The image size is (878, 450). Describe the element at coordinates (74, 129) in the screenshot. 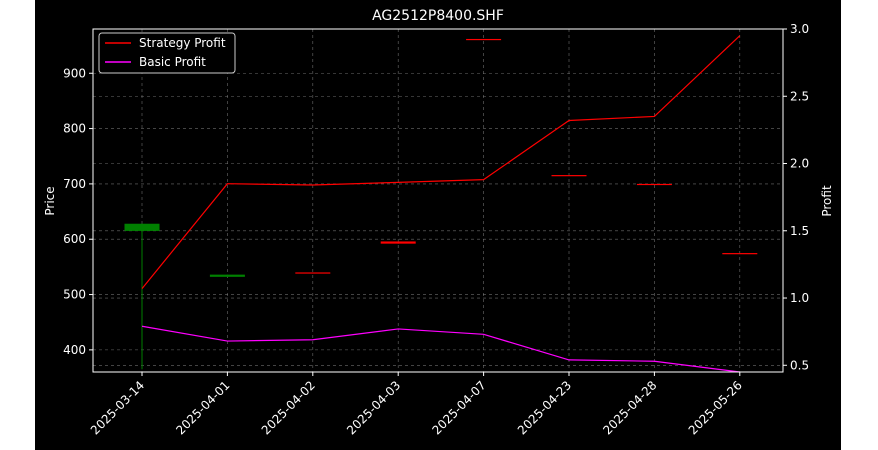

I see `y-left-tick-label: 800` at that location.